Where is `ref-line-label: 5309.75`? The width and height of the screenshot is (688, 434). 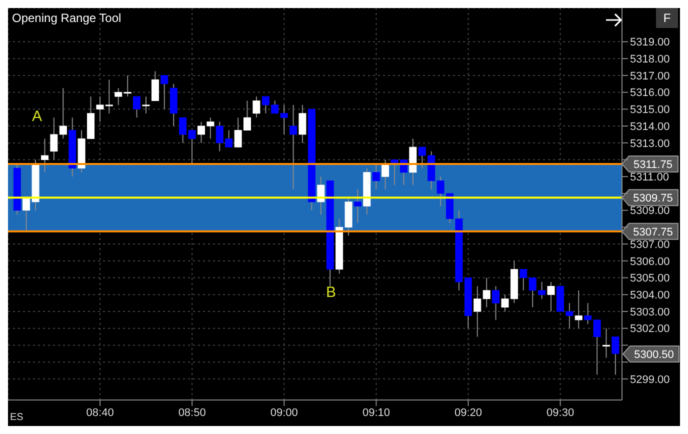 ref-line-label: 5309.75 is located at coordinates (653, 198).